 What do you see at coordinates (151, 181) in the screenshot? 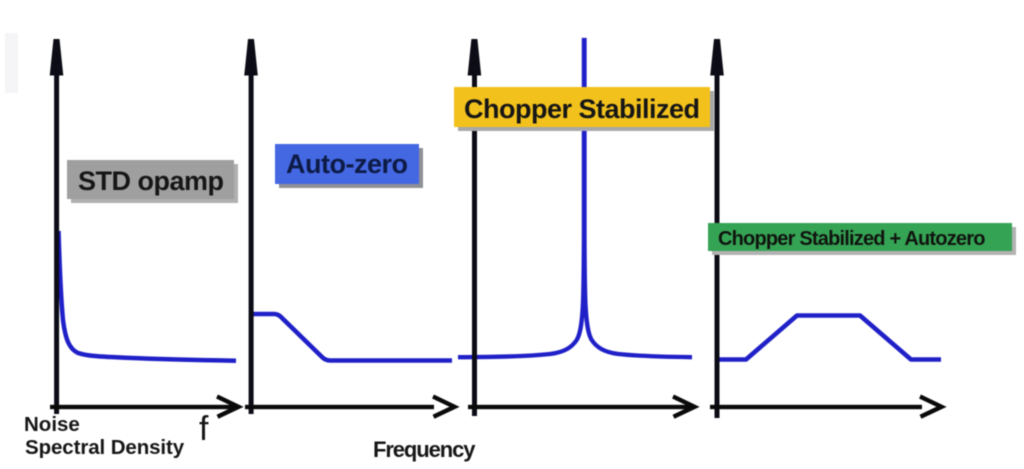
I see `svg-text: STD opamp` at bounding box center [151, 181].